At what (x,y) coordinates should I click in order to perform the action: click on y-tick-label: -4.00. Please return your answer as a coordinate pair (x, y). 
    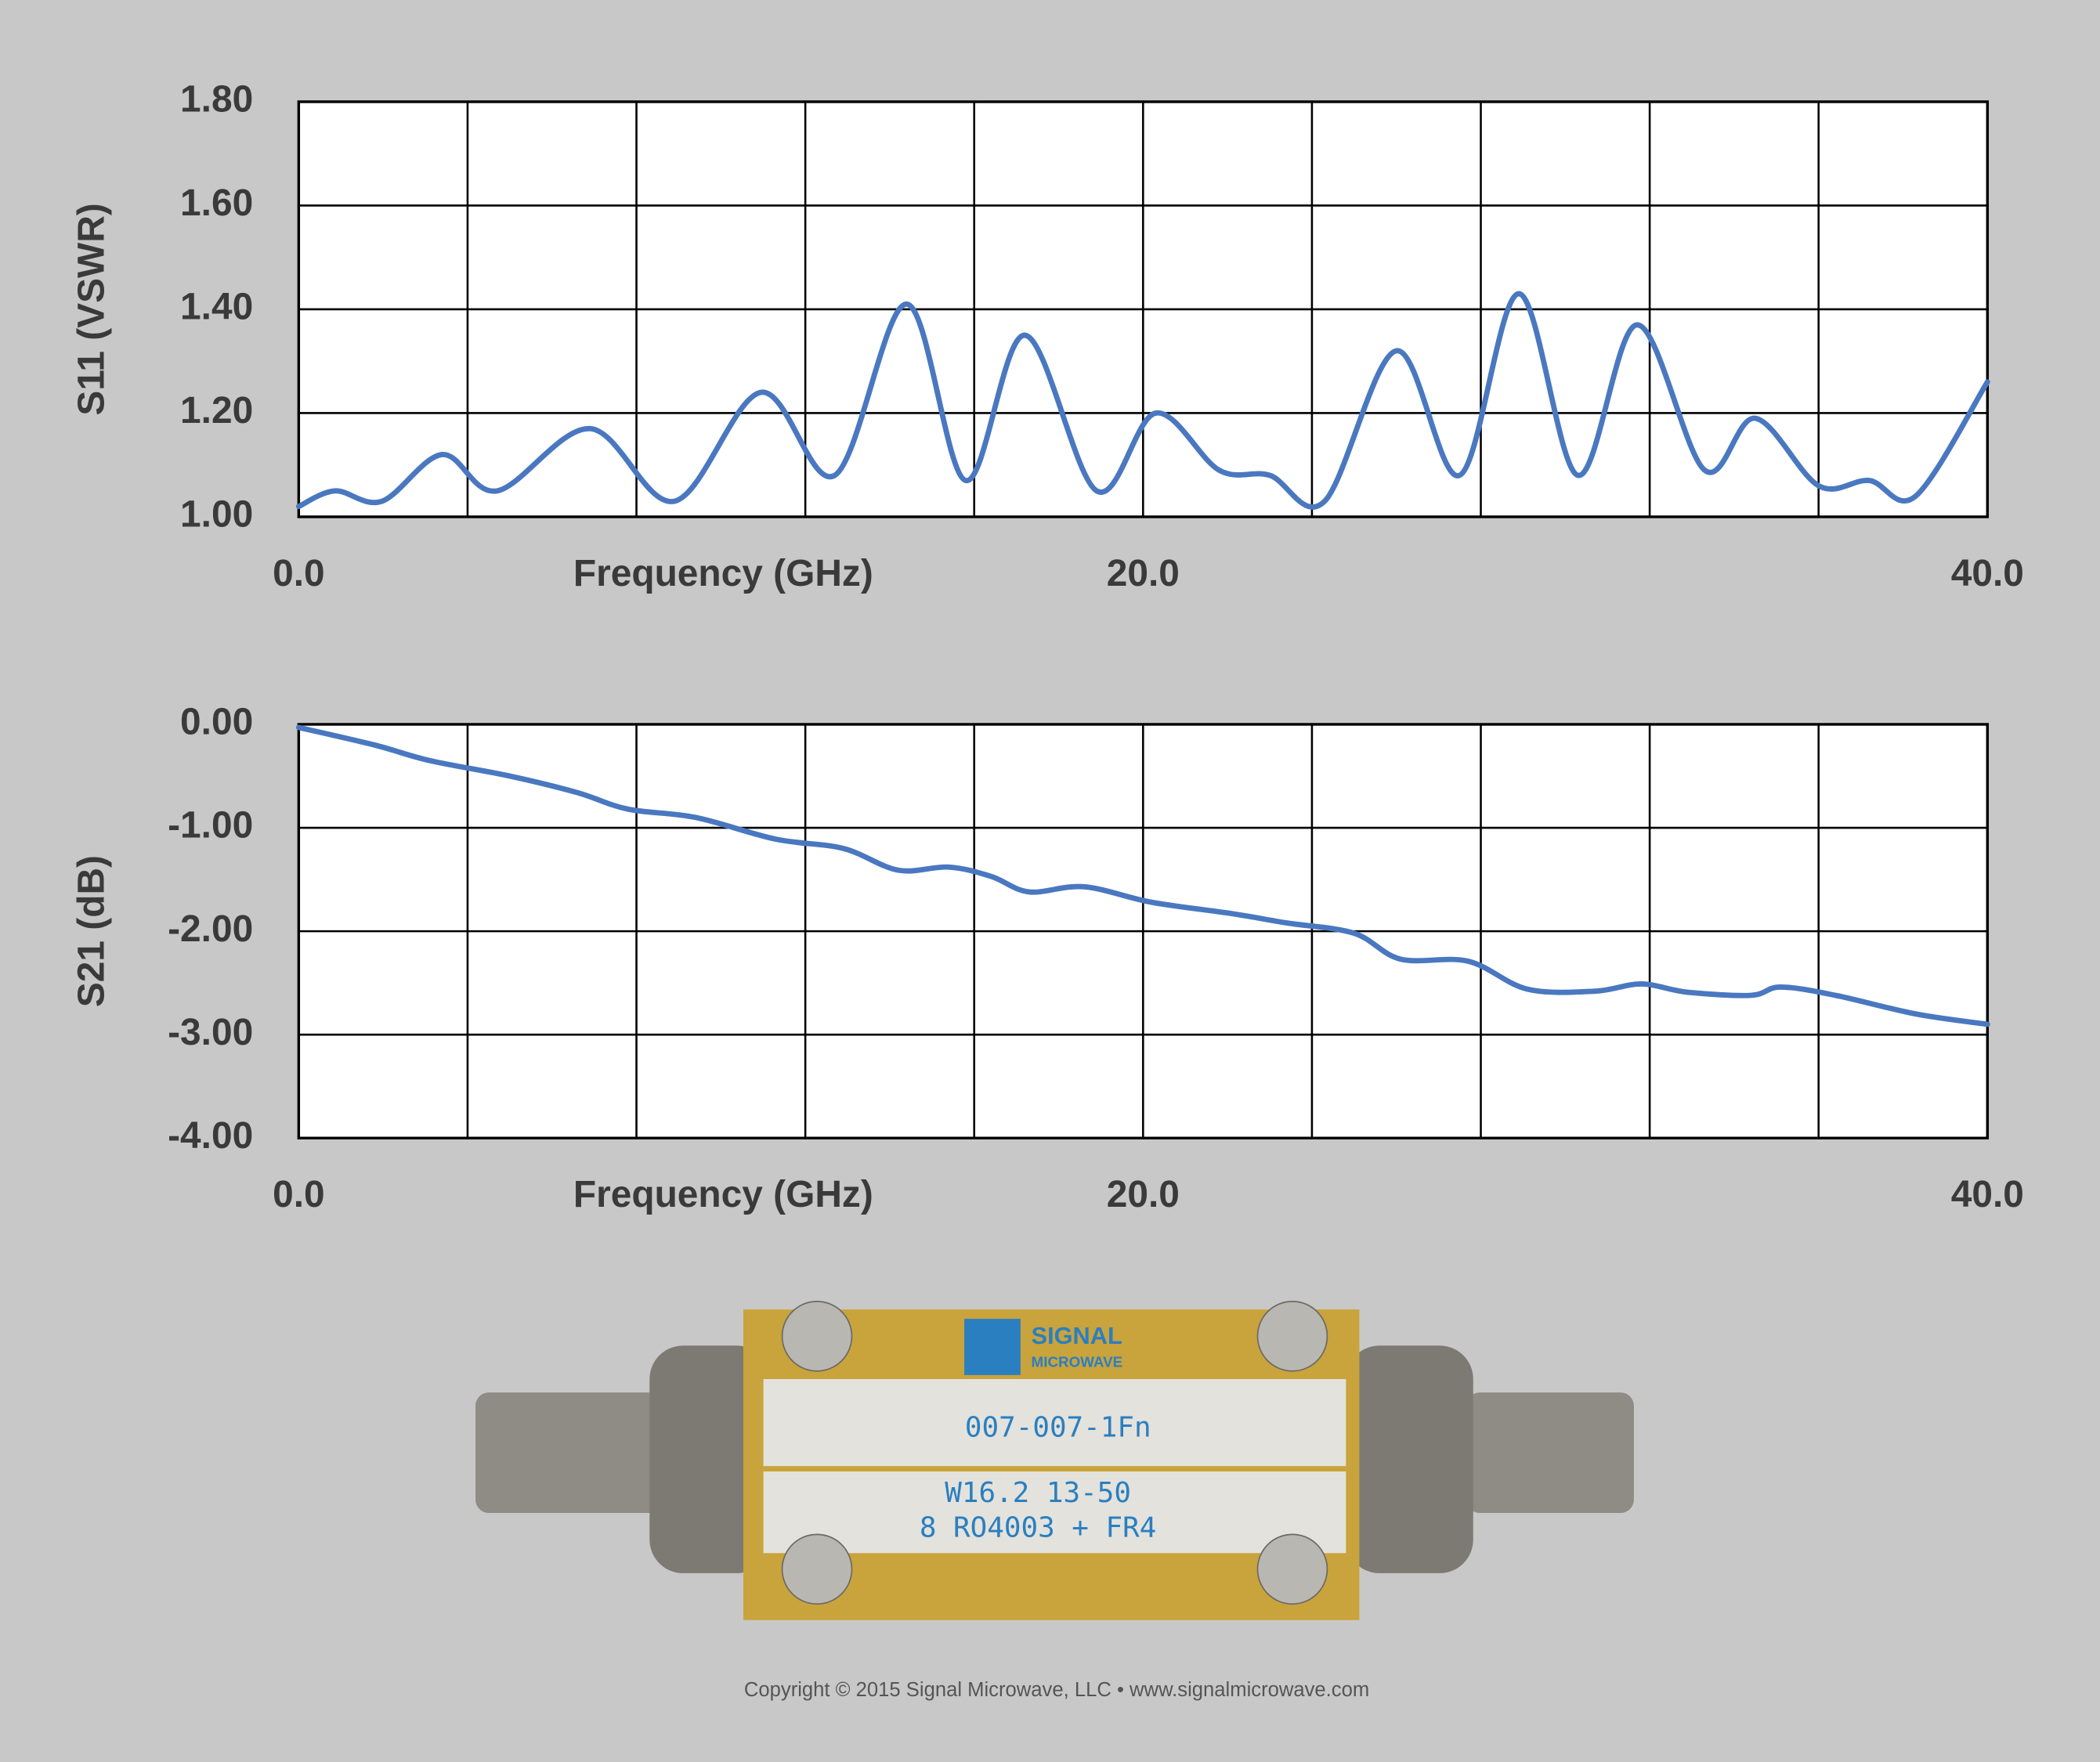
    Looking at the image, I should click on (211, 1136).